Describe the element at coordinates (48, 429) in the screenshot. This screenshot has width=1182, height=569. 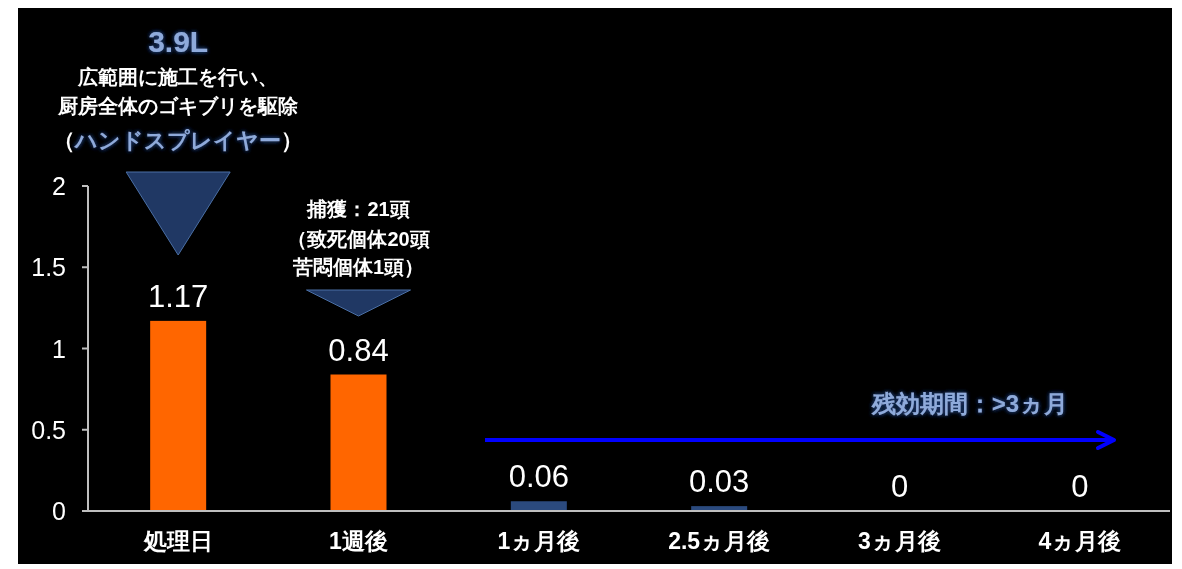
I see `y-tick-label: 0.5` at that location.